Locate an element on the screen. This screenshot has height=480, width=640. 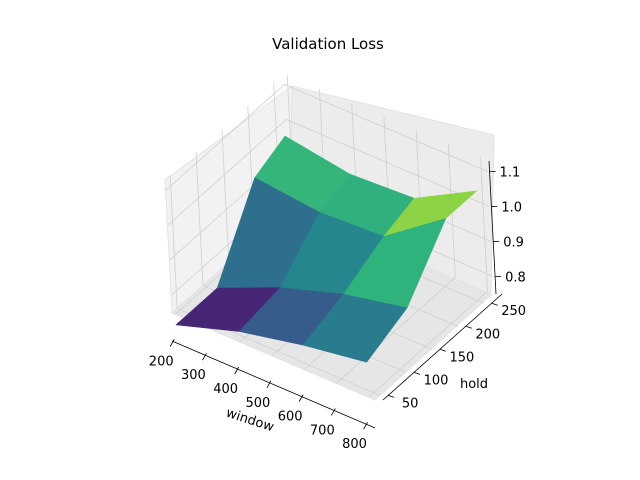
y-tick-label: 100 is located at coordinates (436, 380).